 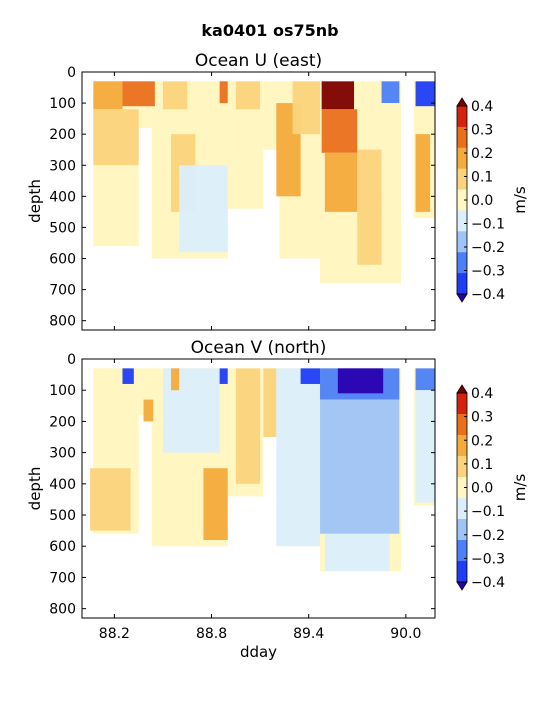 What do you see at coordinates (259, 348) in the screenshot?
I see `chart-title: Ocean V (north)` at bounding box center [259, 348].